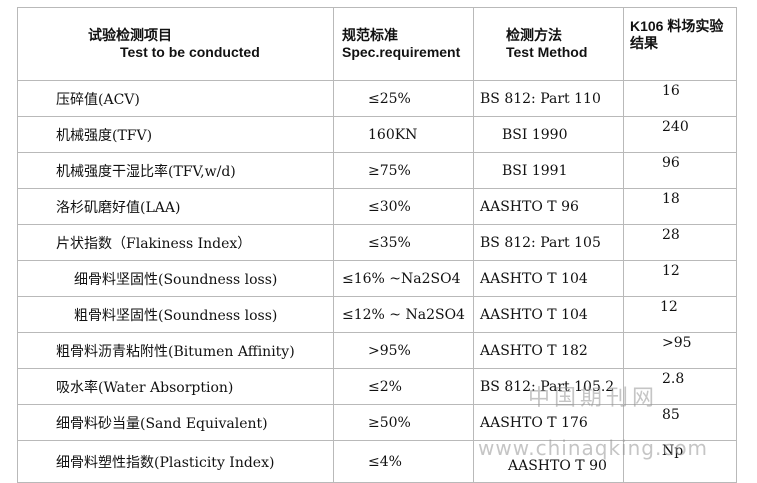 The height and width of the screenshot is (483, 757). What do you see at coordinates (175, 386) in the screenshot?
I see `test-item-cell: 吸水率(Water Absorption)` at bounding box center [175, 386].